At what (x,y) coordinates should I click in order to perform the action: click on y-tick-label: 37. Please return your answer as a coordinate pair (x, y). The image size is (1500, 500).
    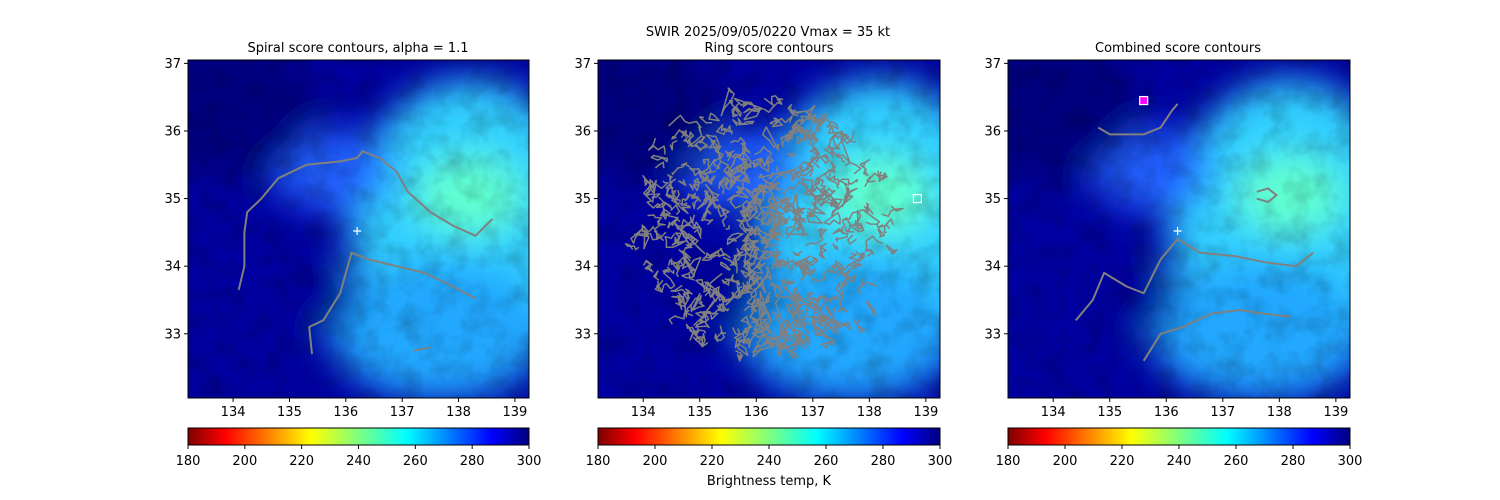
    Looking at the image, I should click on (992, 64).